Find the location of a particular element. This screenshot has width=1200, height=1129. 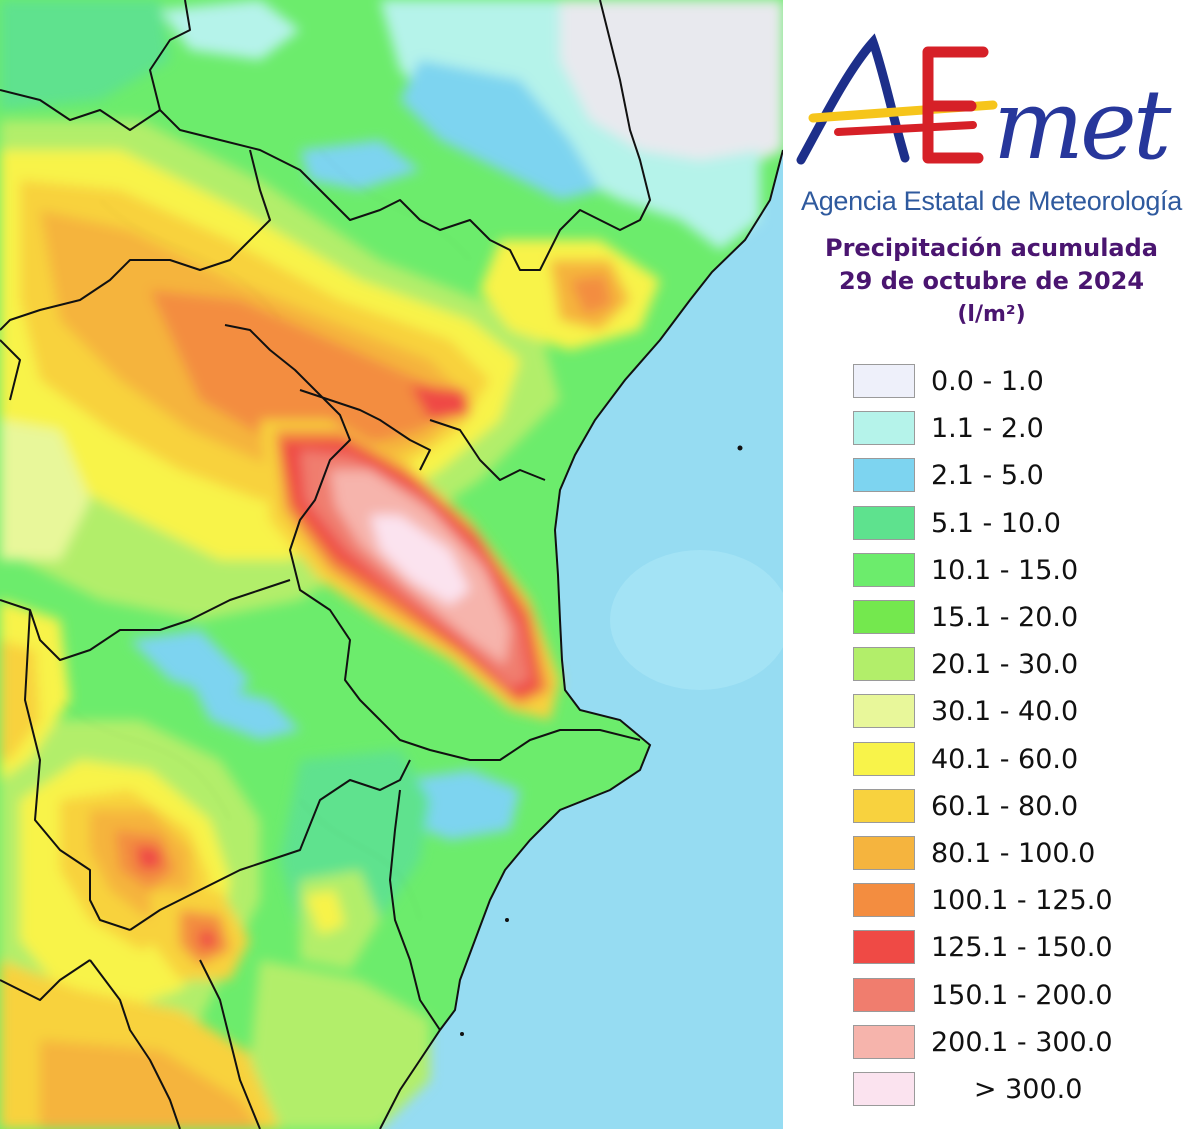

legend-item: 150.1 - 200.0 is located at coordinates (1018, 995).